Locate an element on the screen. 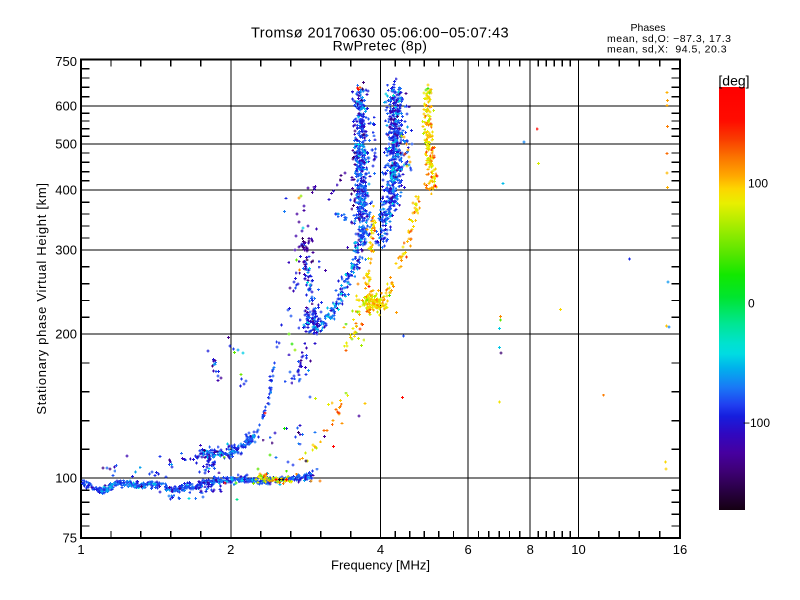 This screenshot has width=800, height=600. svg-text: 400 is located at coordinates (66, 190).